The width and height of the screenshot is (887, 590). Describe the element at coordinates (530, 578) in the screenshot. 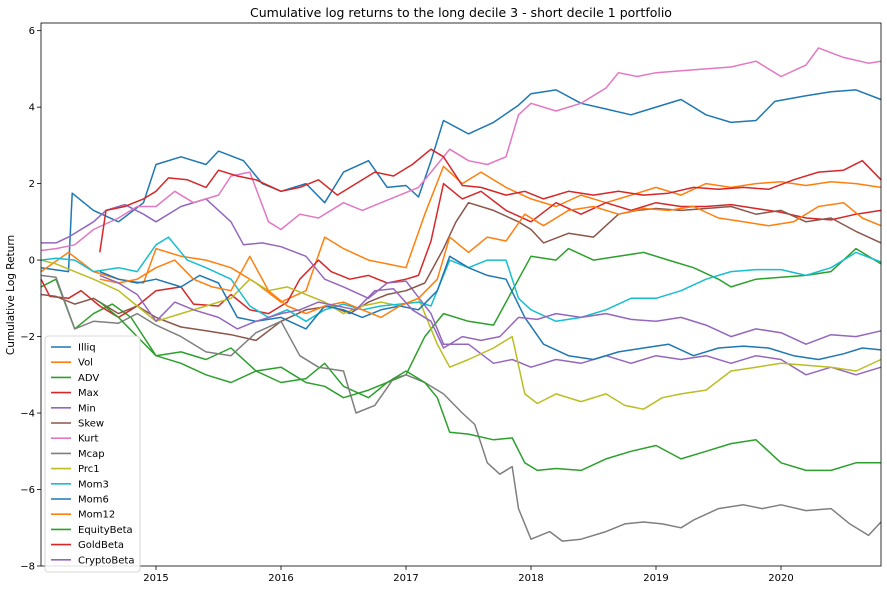

I see `x-tick-label: 2018` at that location.